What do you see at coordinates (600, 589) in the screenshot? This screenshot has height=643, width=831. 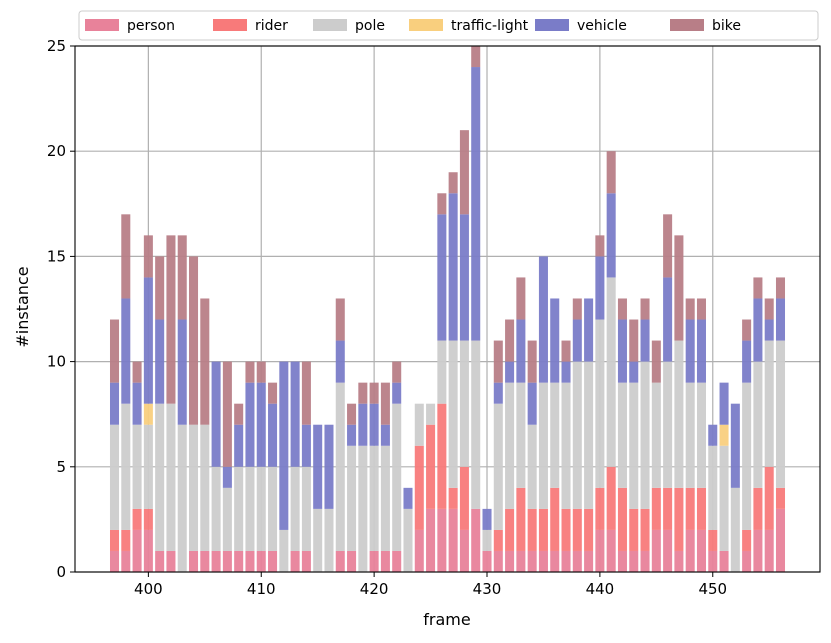 I see `x-tick-label: 440` at bounding box center [600, 589].